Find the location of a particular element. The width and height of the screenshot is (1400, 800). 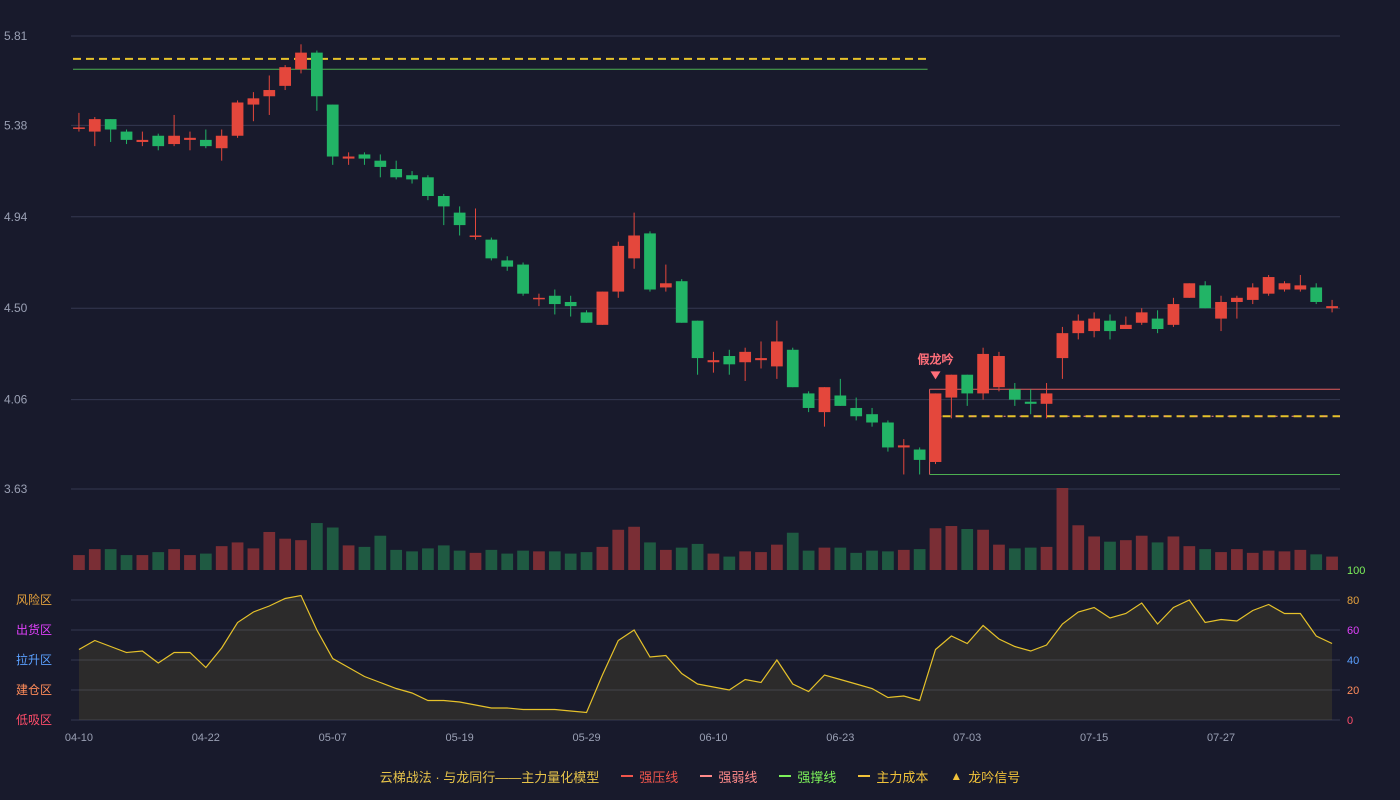

price-tick-label: 4.06 is located at coordinates (16, 400).